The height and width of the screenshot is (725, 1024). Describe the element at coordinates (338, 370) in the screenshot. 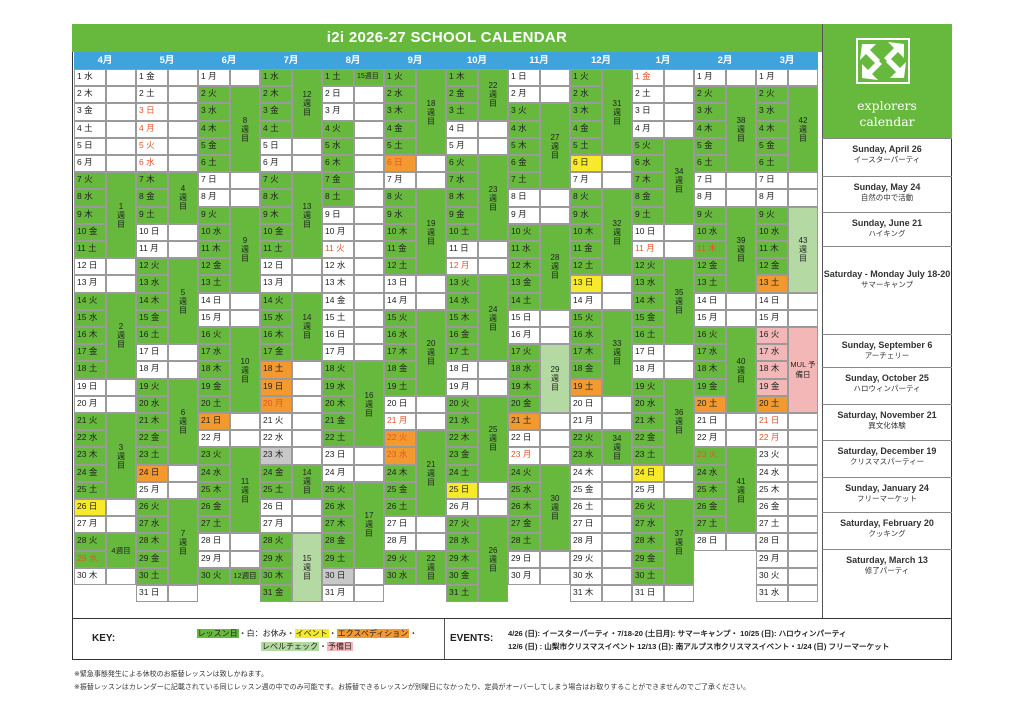

I see `day-cell: 18 火` at that location.